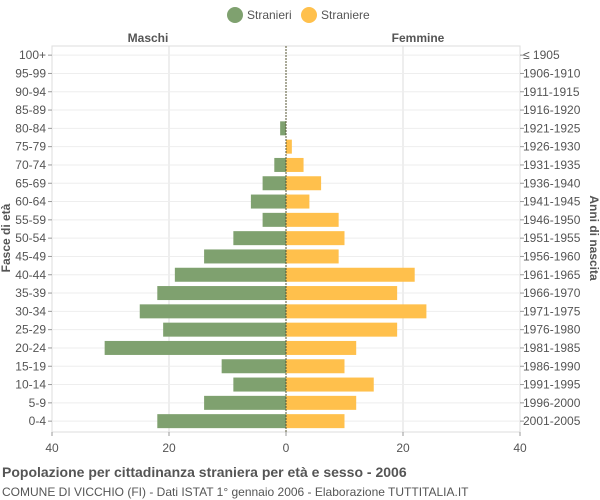  Describe the element at coordinates (552, 220) in the screenshot. I see `birth-year-label: 1946-1950` at that location.